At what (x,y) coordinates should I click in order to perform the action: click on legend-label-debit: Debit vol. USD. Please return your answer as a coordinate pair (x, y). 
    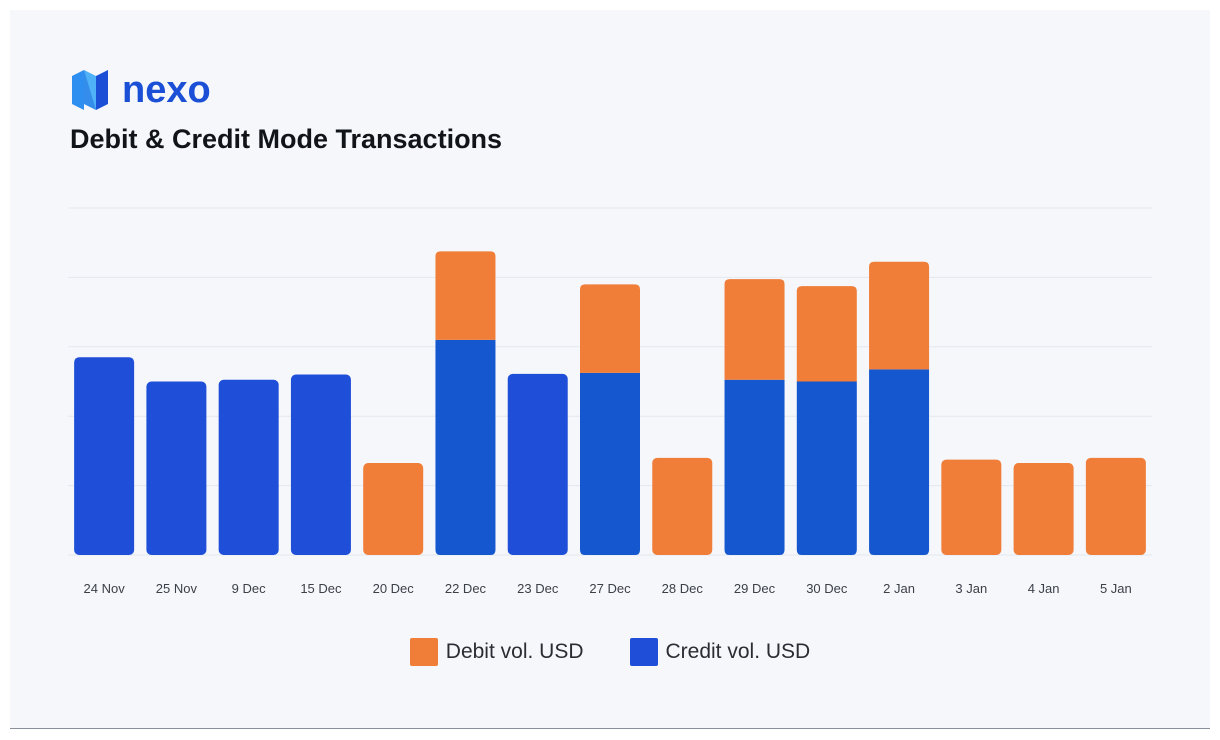
    Looking at the image, I should click on (514, 651).